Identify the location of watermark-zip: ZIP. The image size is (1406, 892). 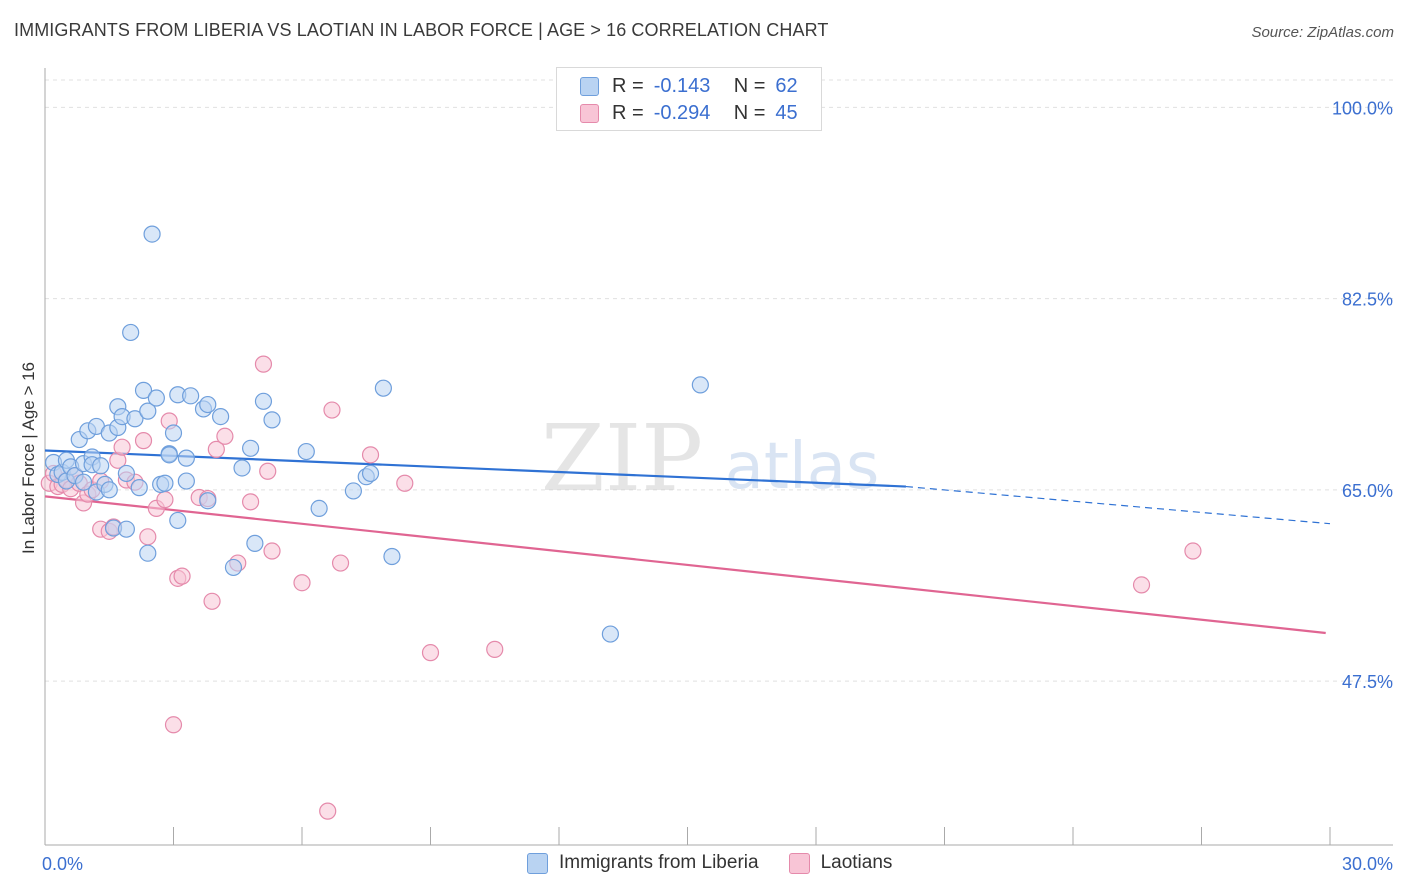
(622, 458).